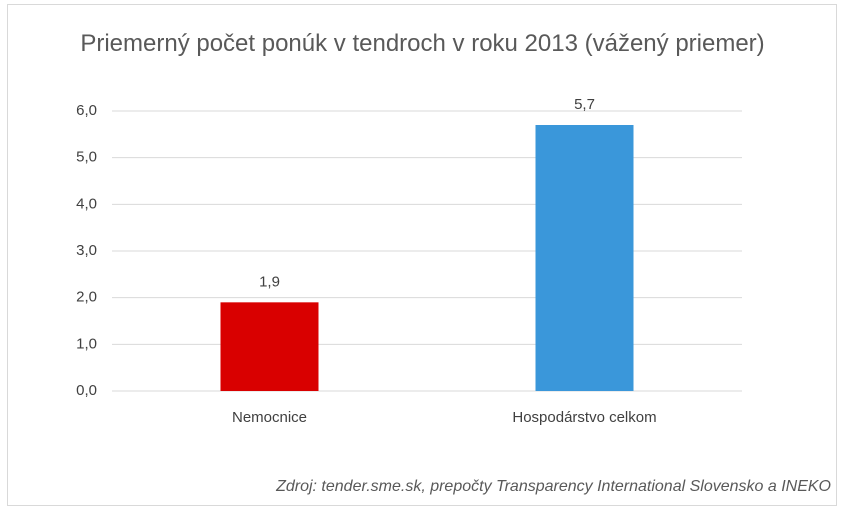 This screenshot has height=513, width=845. What do you see at coordinates (86, 343) in the screenshot?
I see `y-tick-label: 1,0` at bounding box center [86, 343].